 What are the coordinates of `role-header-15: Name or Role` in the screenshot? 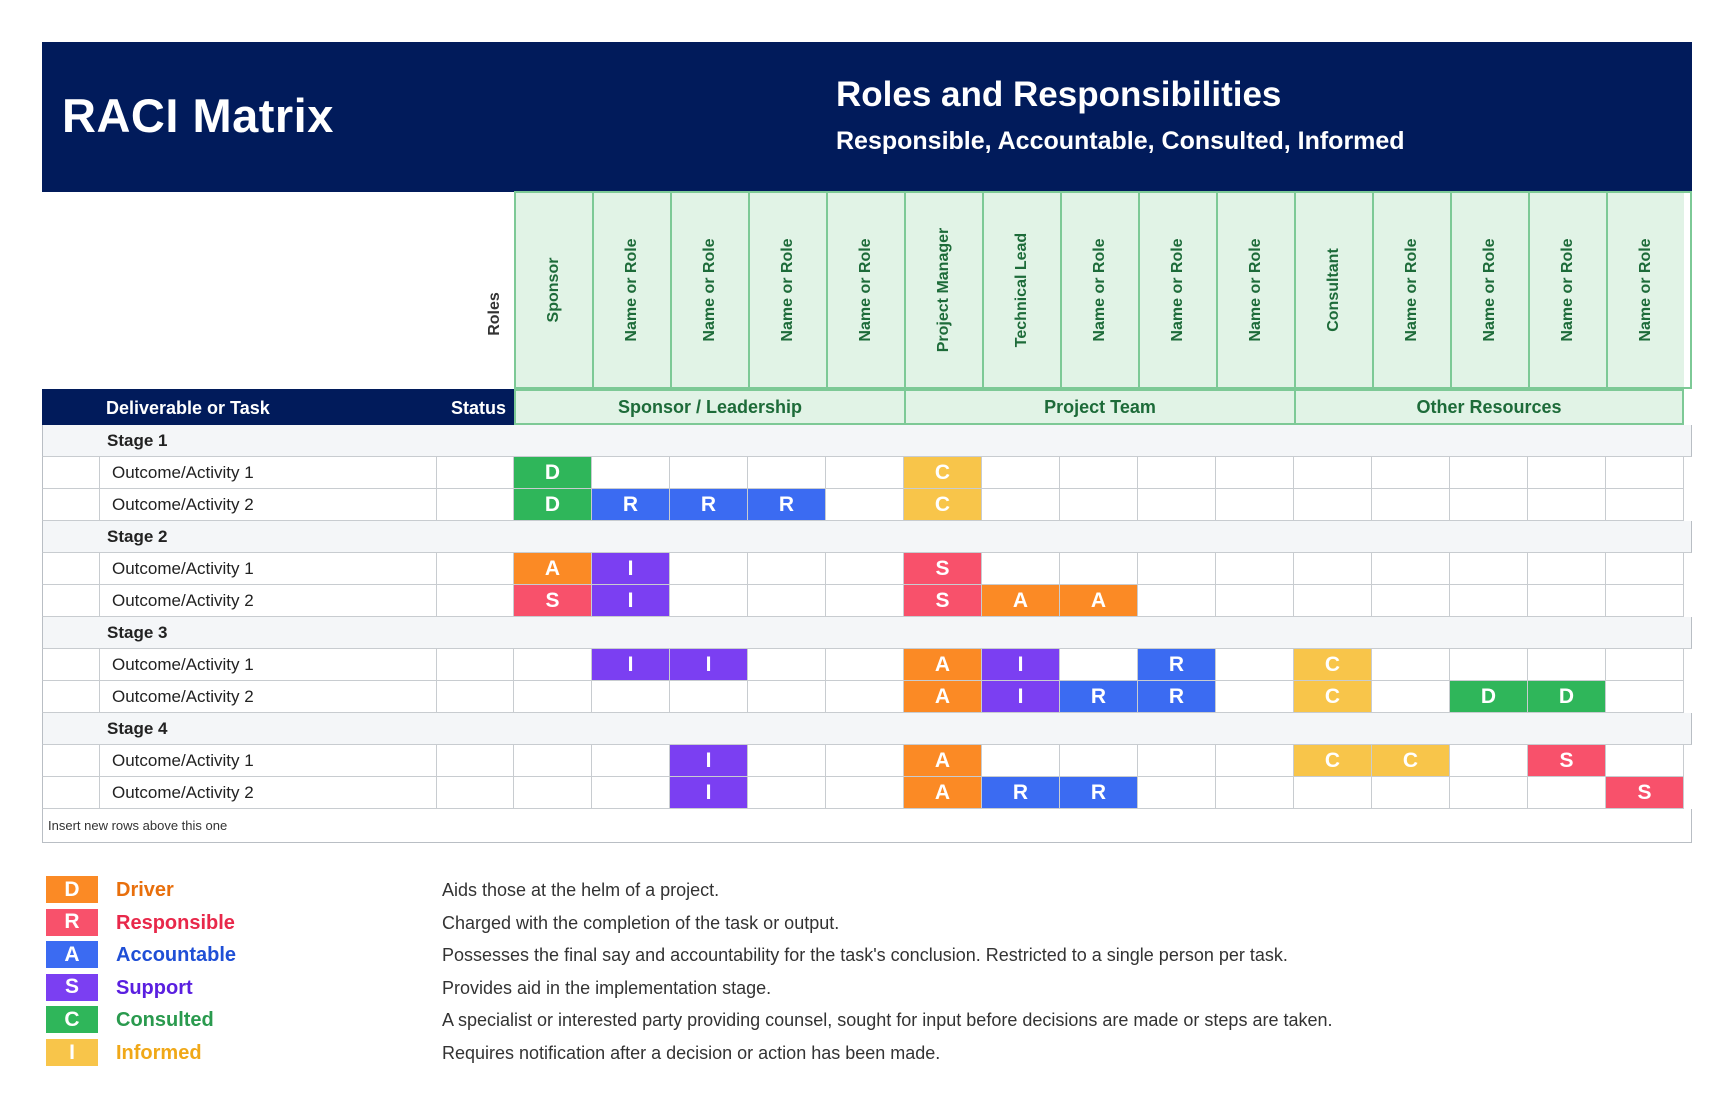 It's located at (1645, 290).